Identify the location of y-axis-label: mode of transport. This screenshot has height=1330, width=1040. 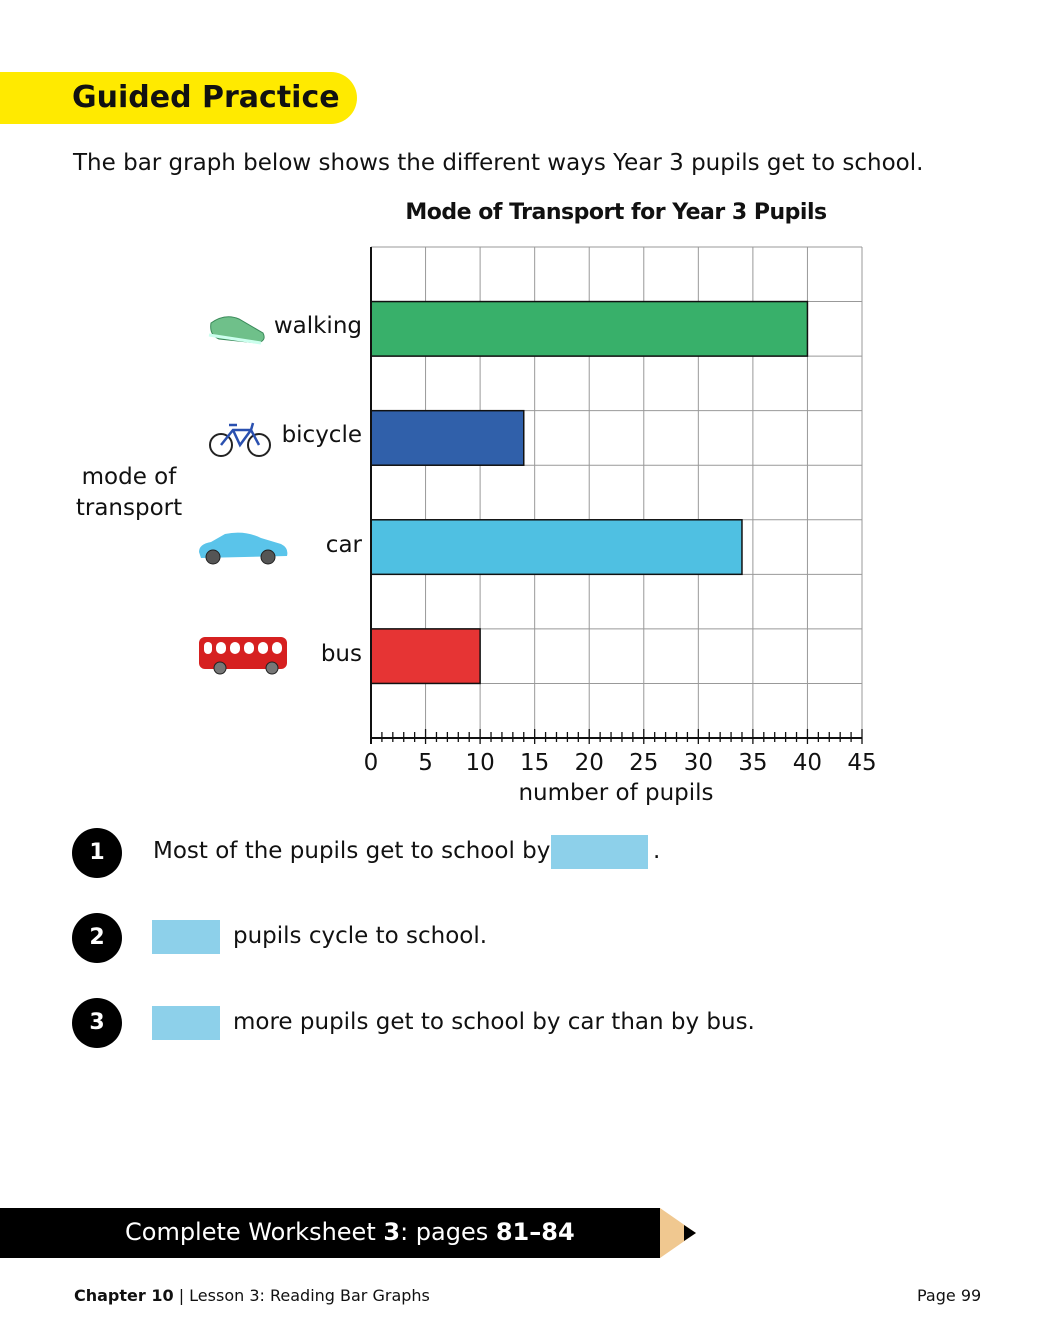
(129, 492).